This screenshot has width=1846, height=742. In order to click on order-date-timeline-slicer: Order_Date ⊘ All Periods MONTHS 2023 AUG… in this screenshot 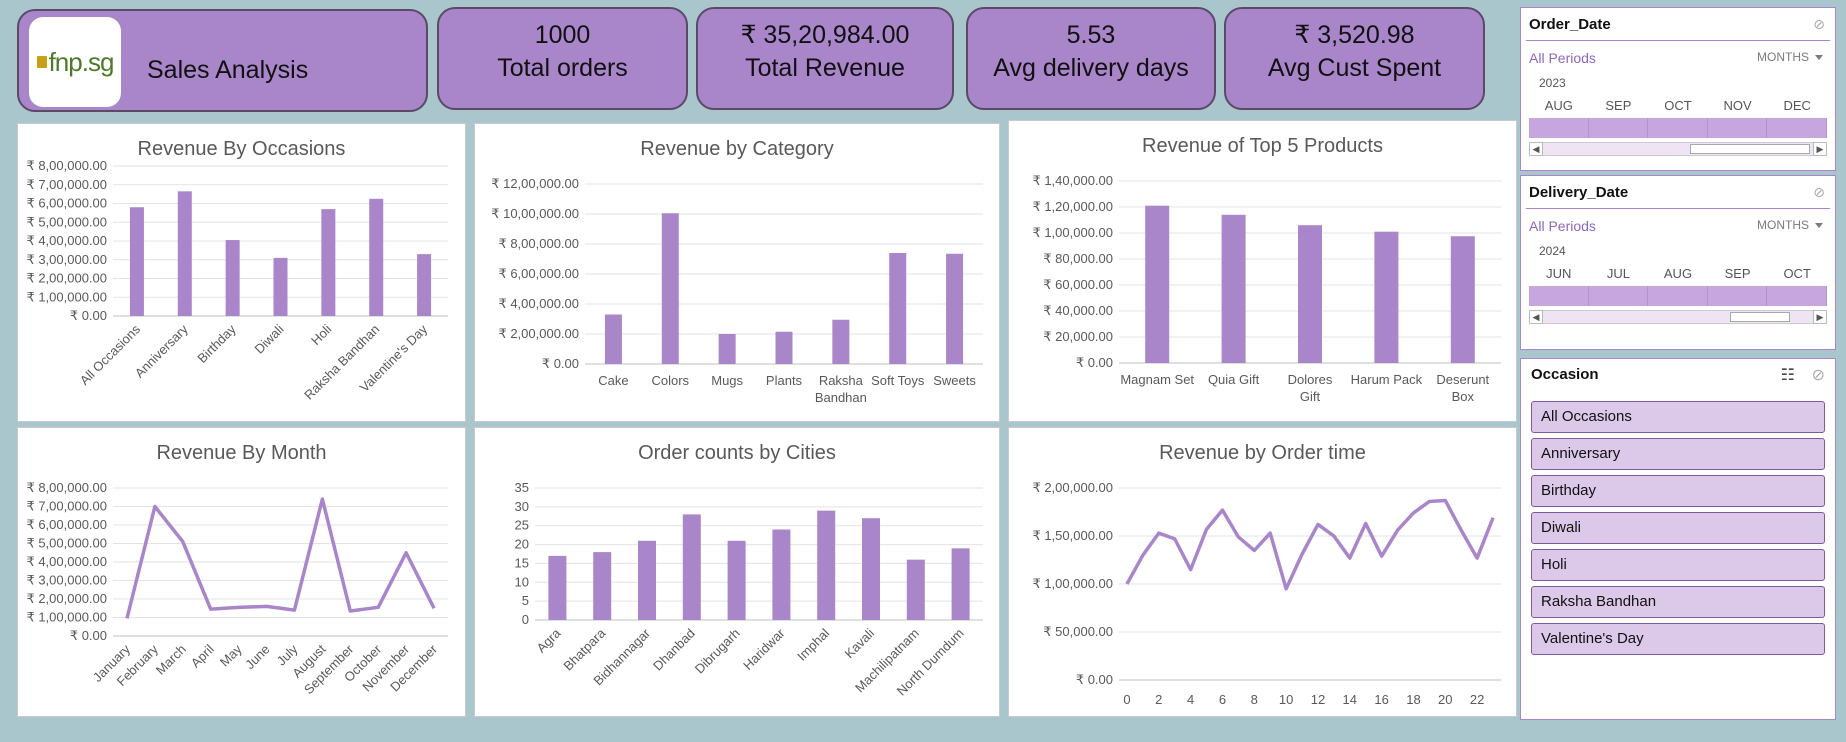, I will do `click(1678, 89)`.